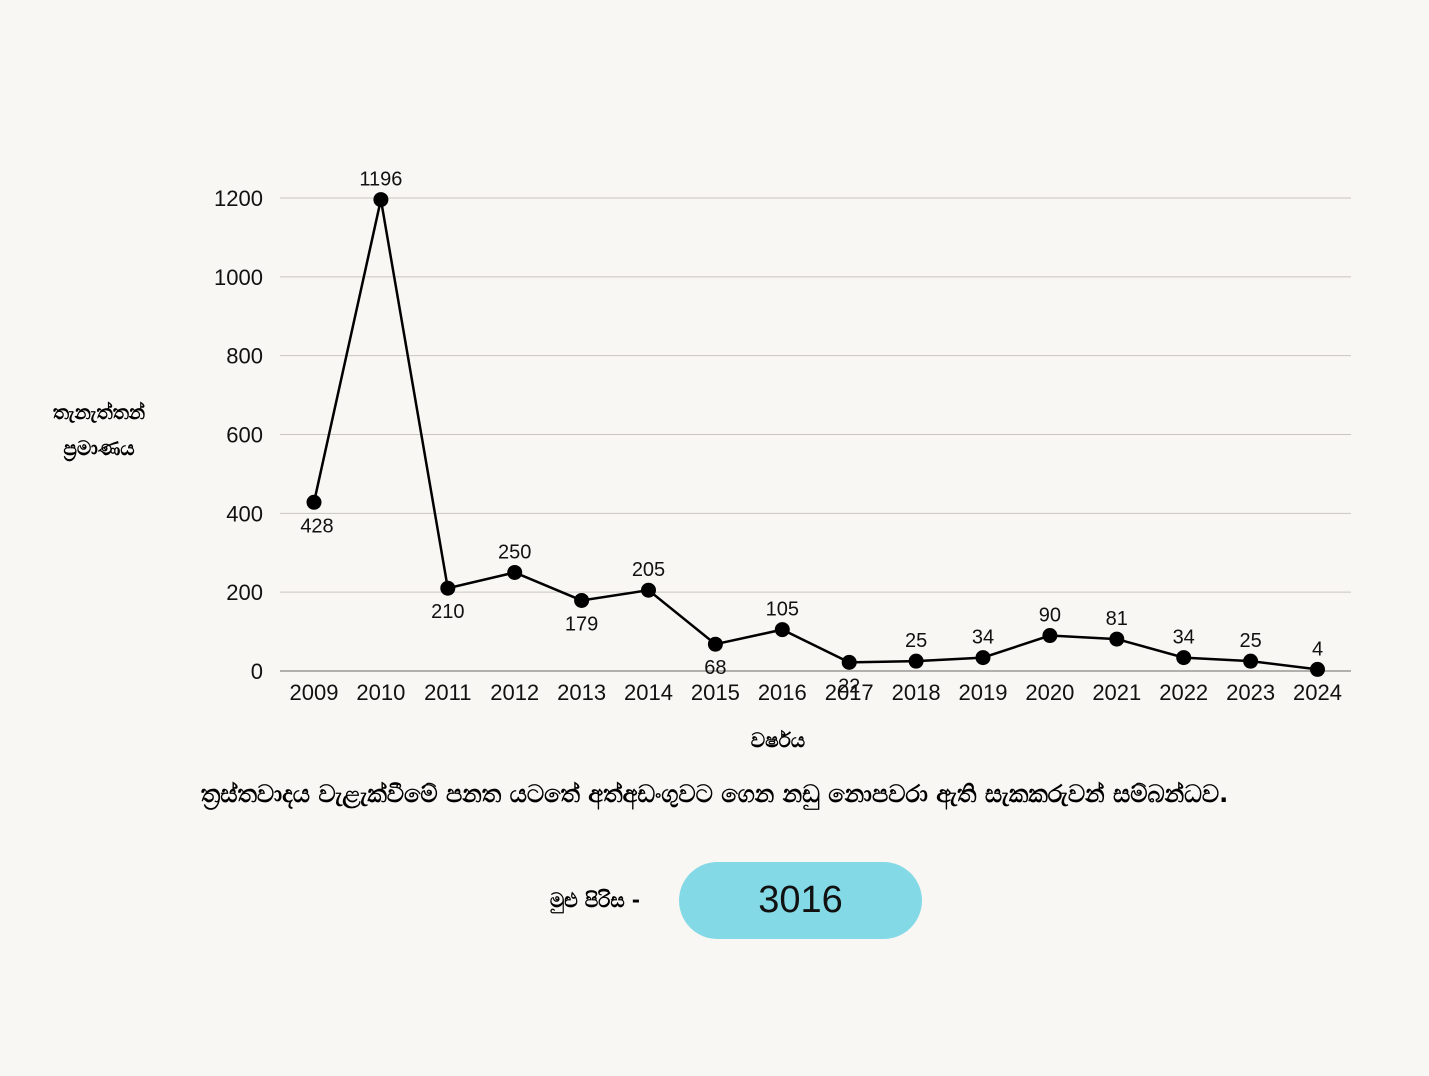  I want to click on x-tick-label: 2011, so click(447, 692).